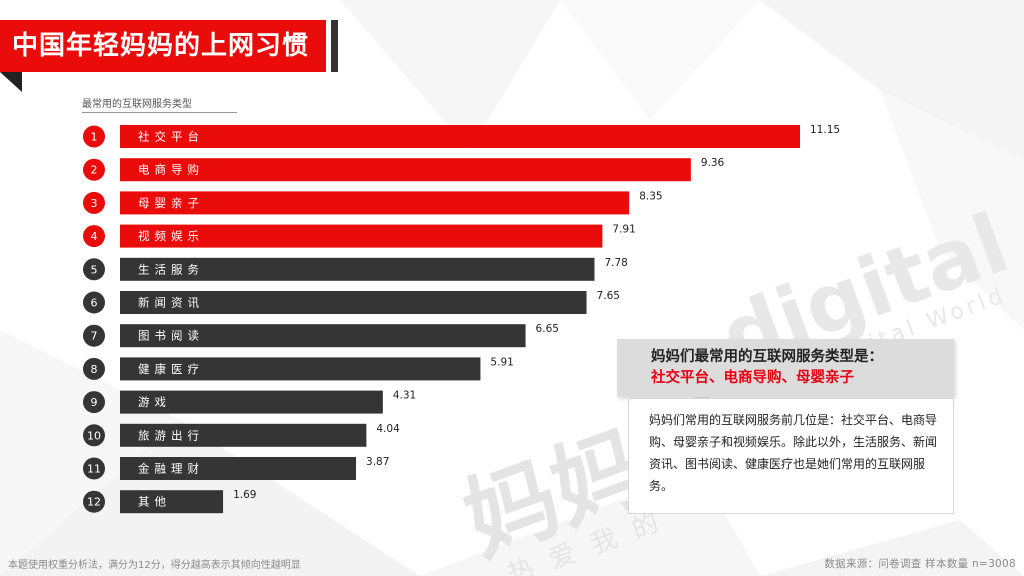 This screenshot has width=1024, height=576. I want to click on category-label: 生活服务, so click(171, 269).